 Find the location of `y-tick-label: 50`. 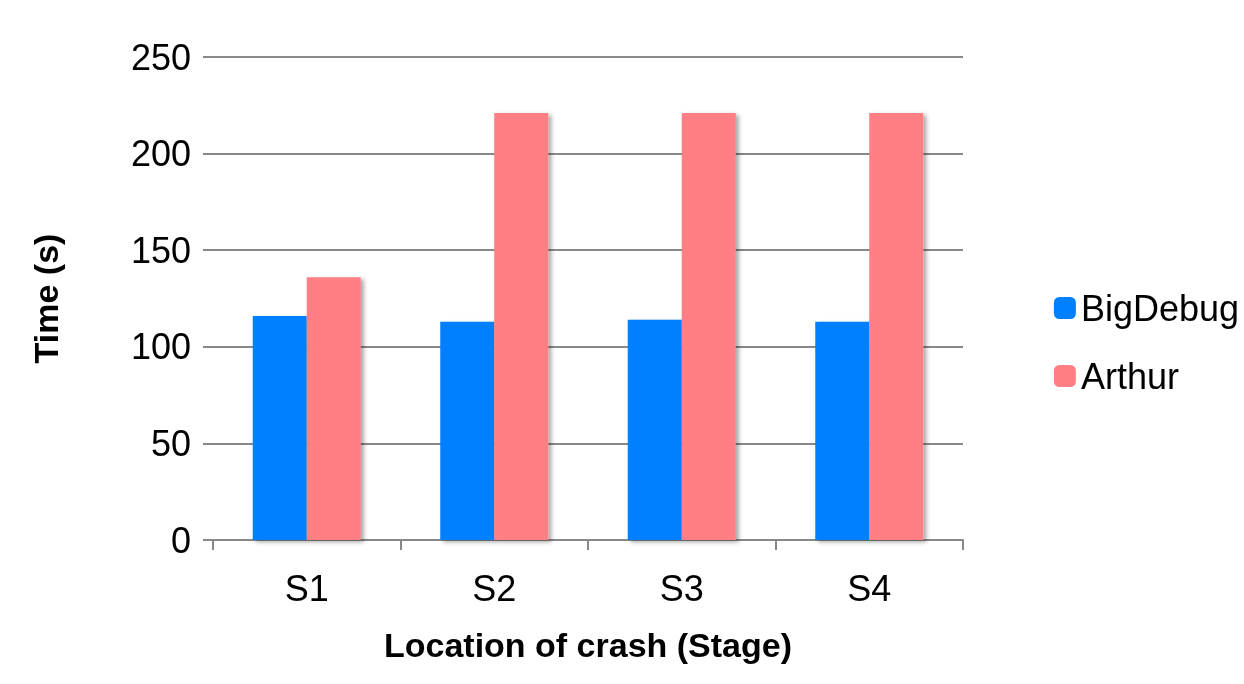

y-tick-label: 50 is located at coordinates (170, 443).